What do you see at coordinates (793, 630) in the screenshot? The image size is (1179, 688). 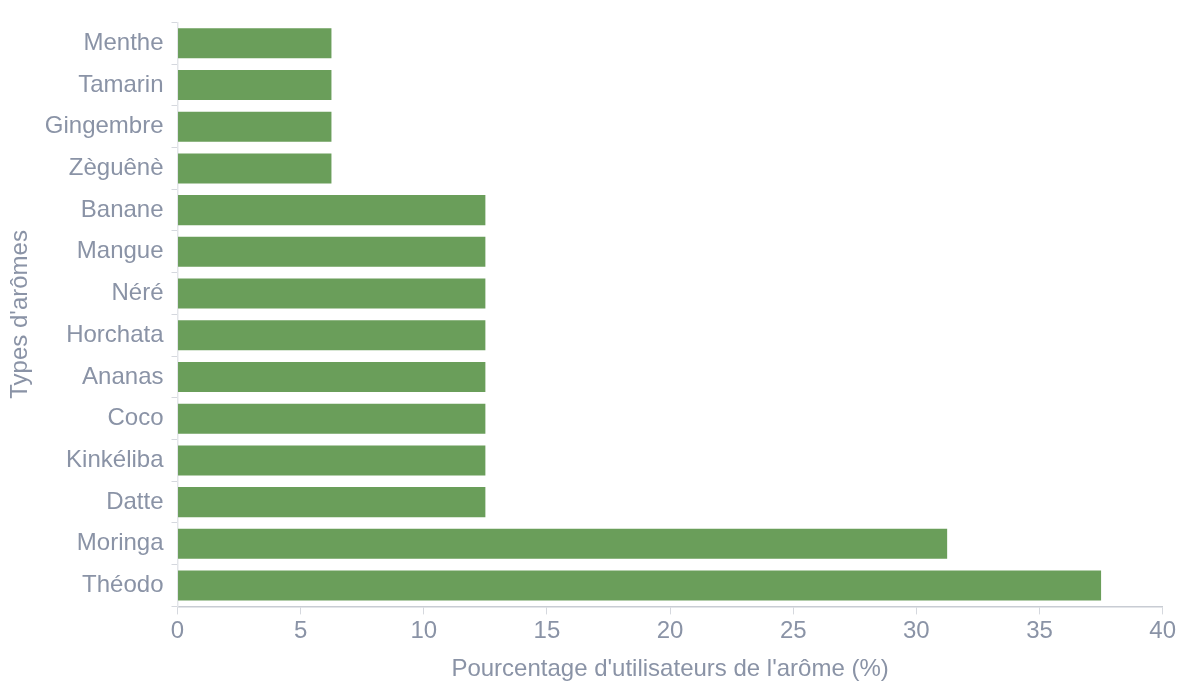 I see `x-tick-label: 25` at bounding box center [793, 630].